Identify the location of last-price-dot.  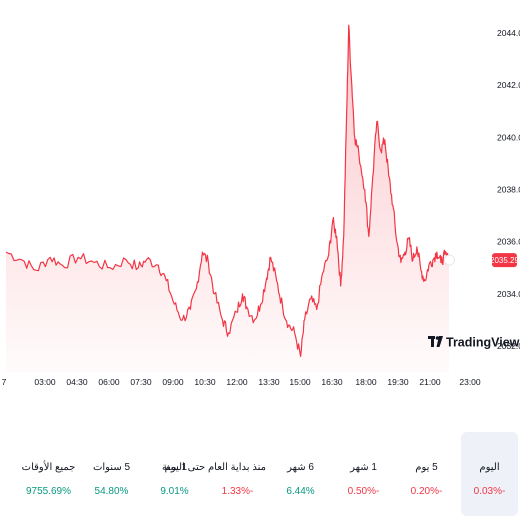
(449, 260).